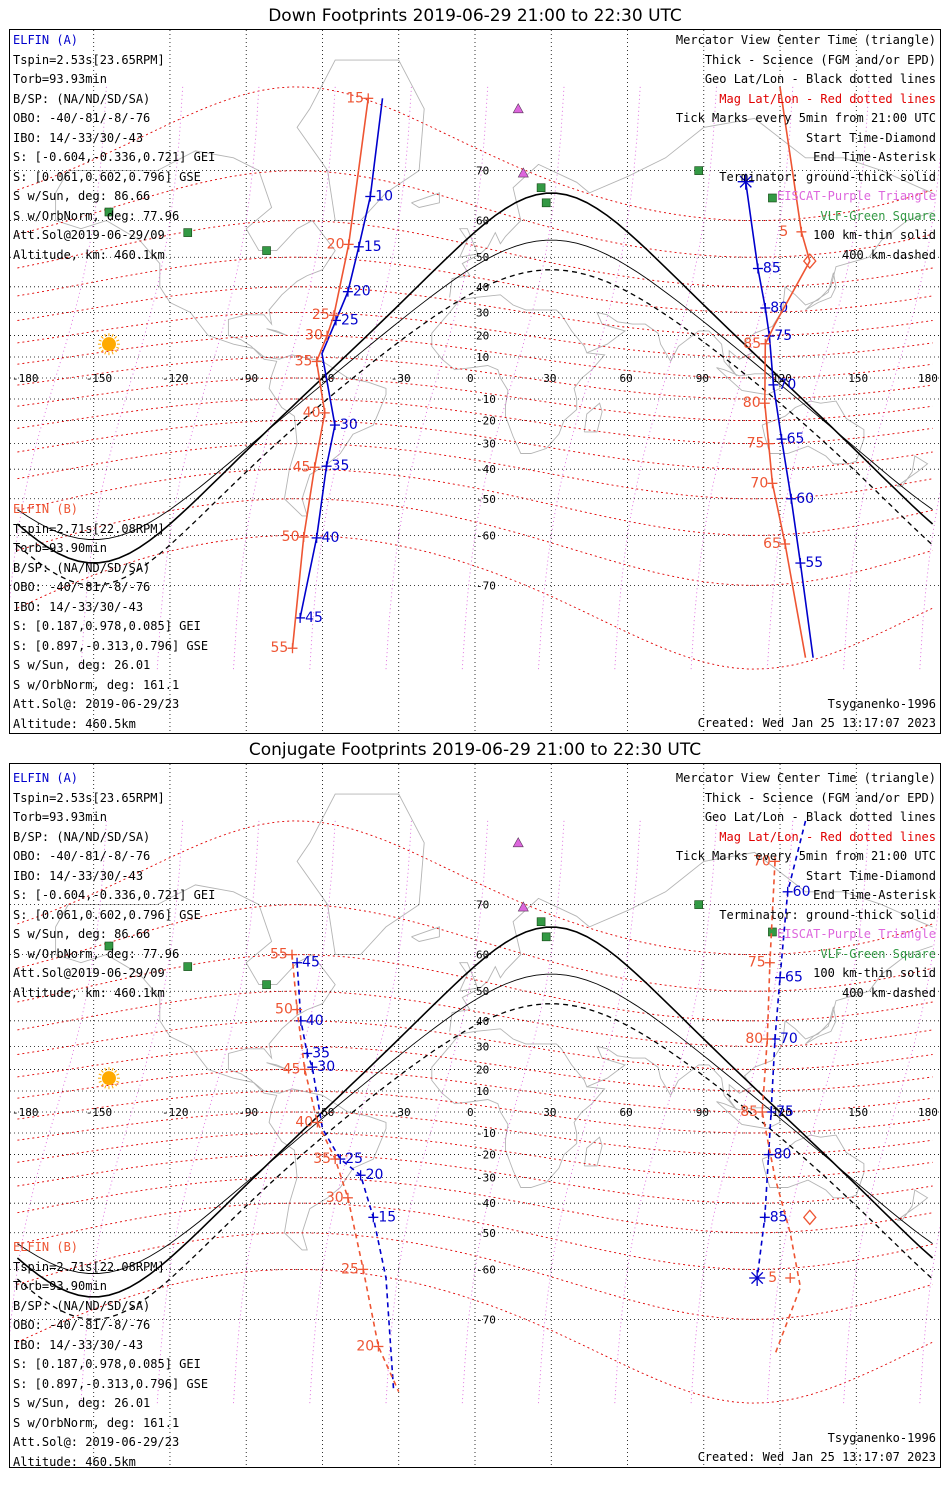 The image size is (950, 1500). I want to click on satellite-name: ELFIN (B), so click(46, 509).